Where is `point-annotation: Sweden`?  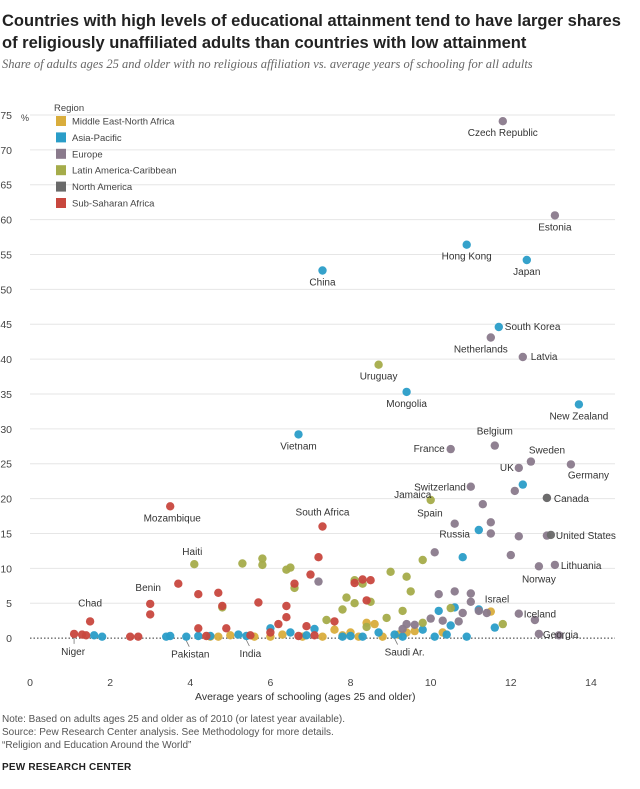
point-annotation: Sweden is located at coordinates (547, 451).